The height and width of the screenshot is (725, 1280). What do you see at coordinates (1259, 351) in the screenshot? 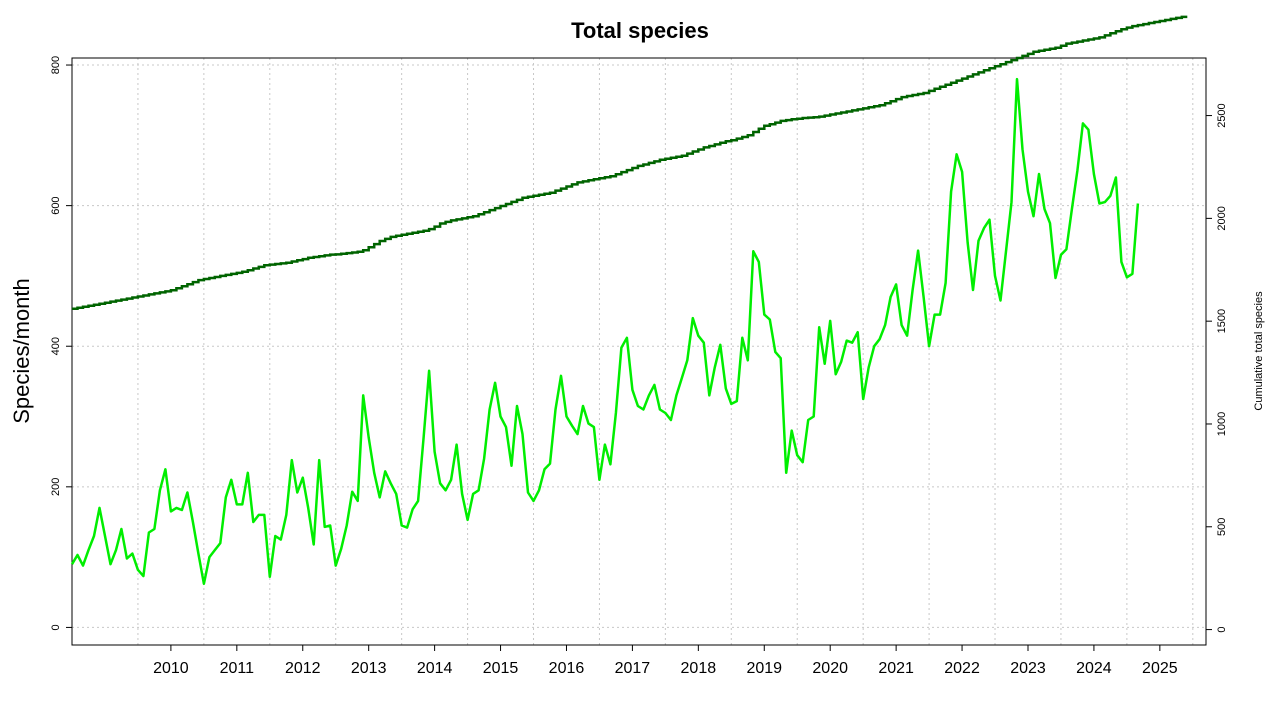
I see `y-axis-label-right: Cumulative total species` at bounding box center [1259, 351].